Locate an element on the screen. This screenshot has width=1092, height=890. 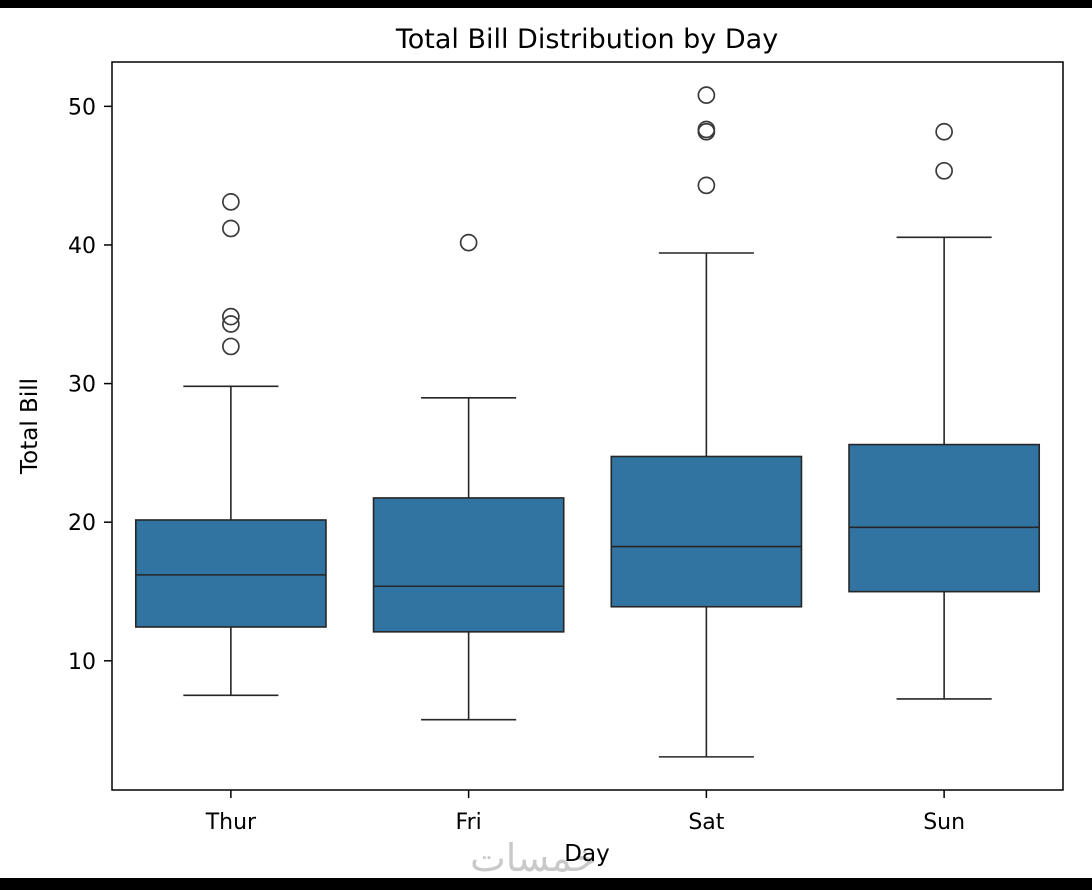
svg-text: Fri is located at coordinates (469, 822).